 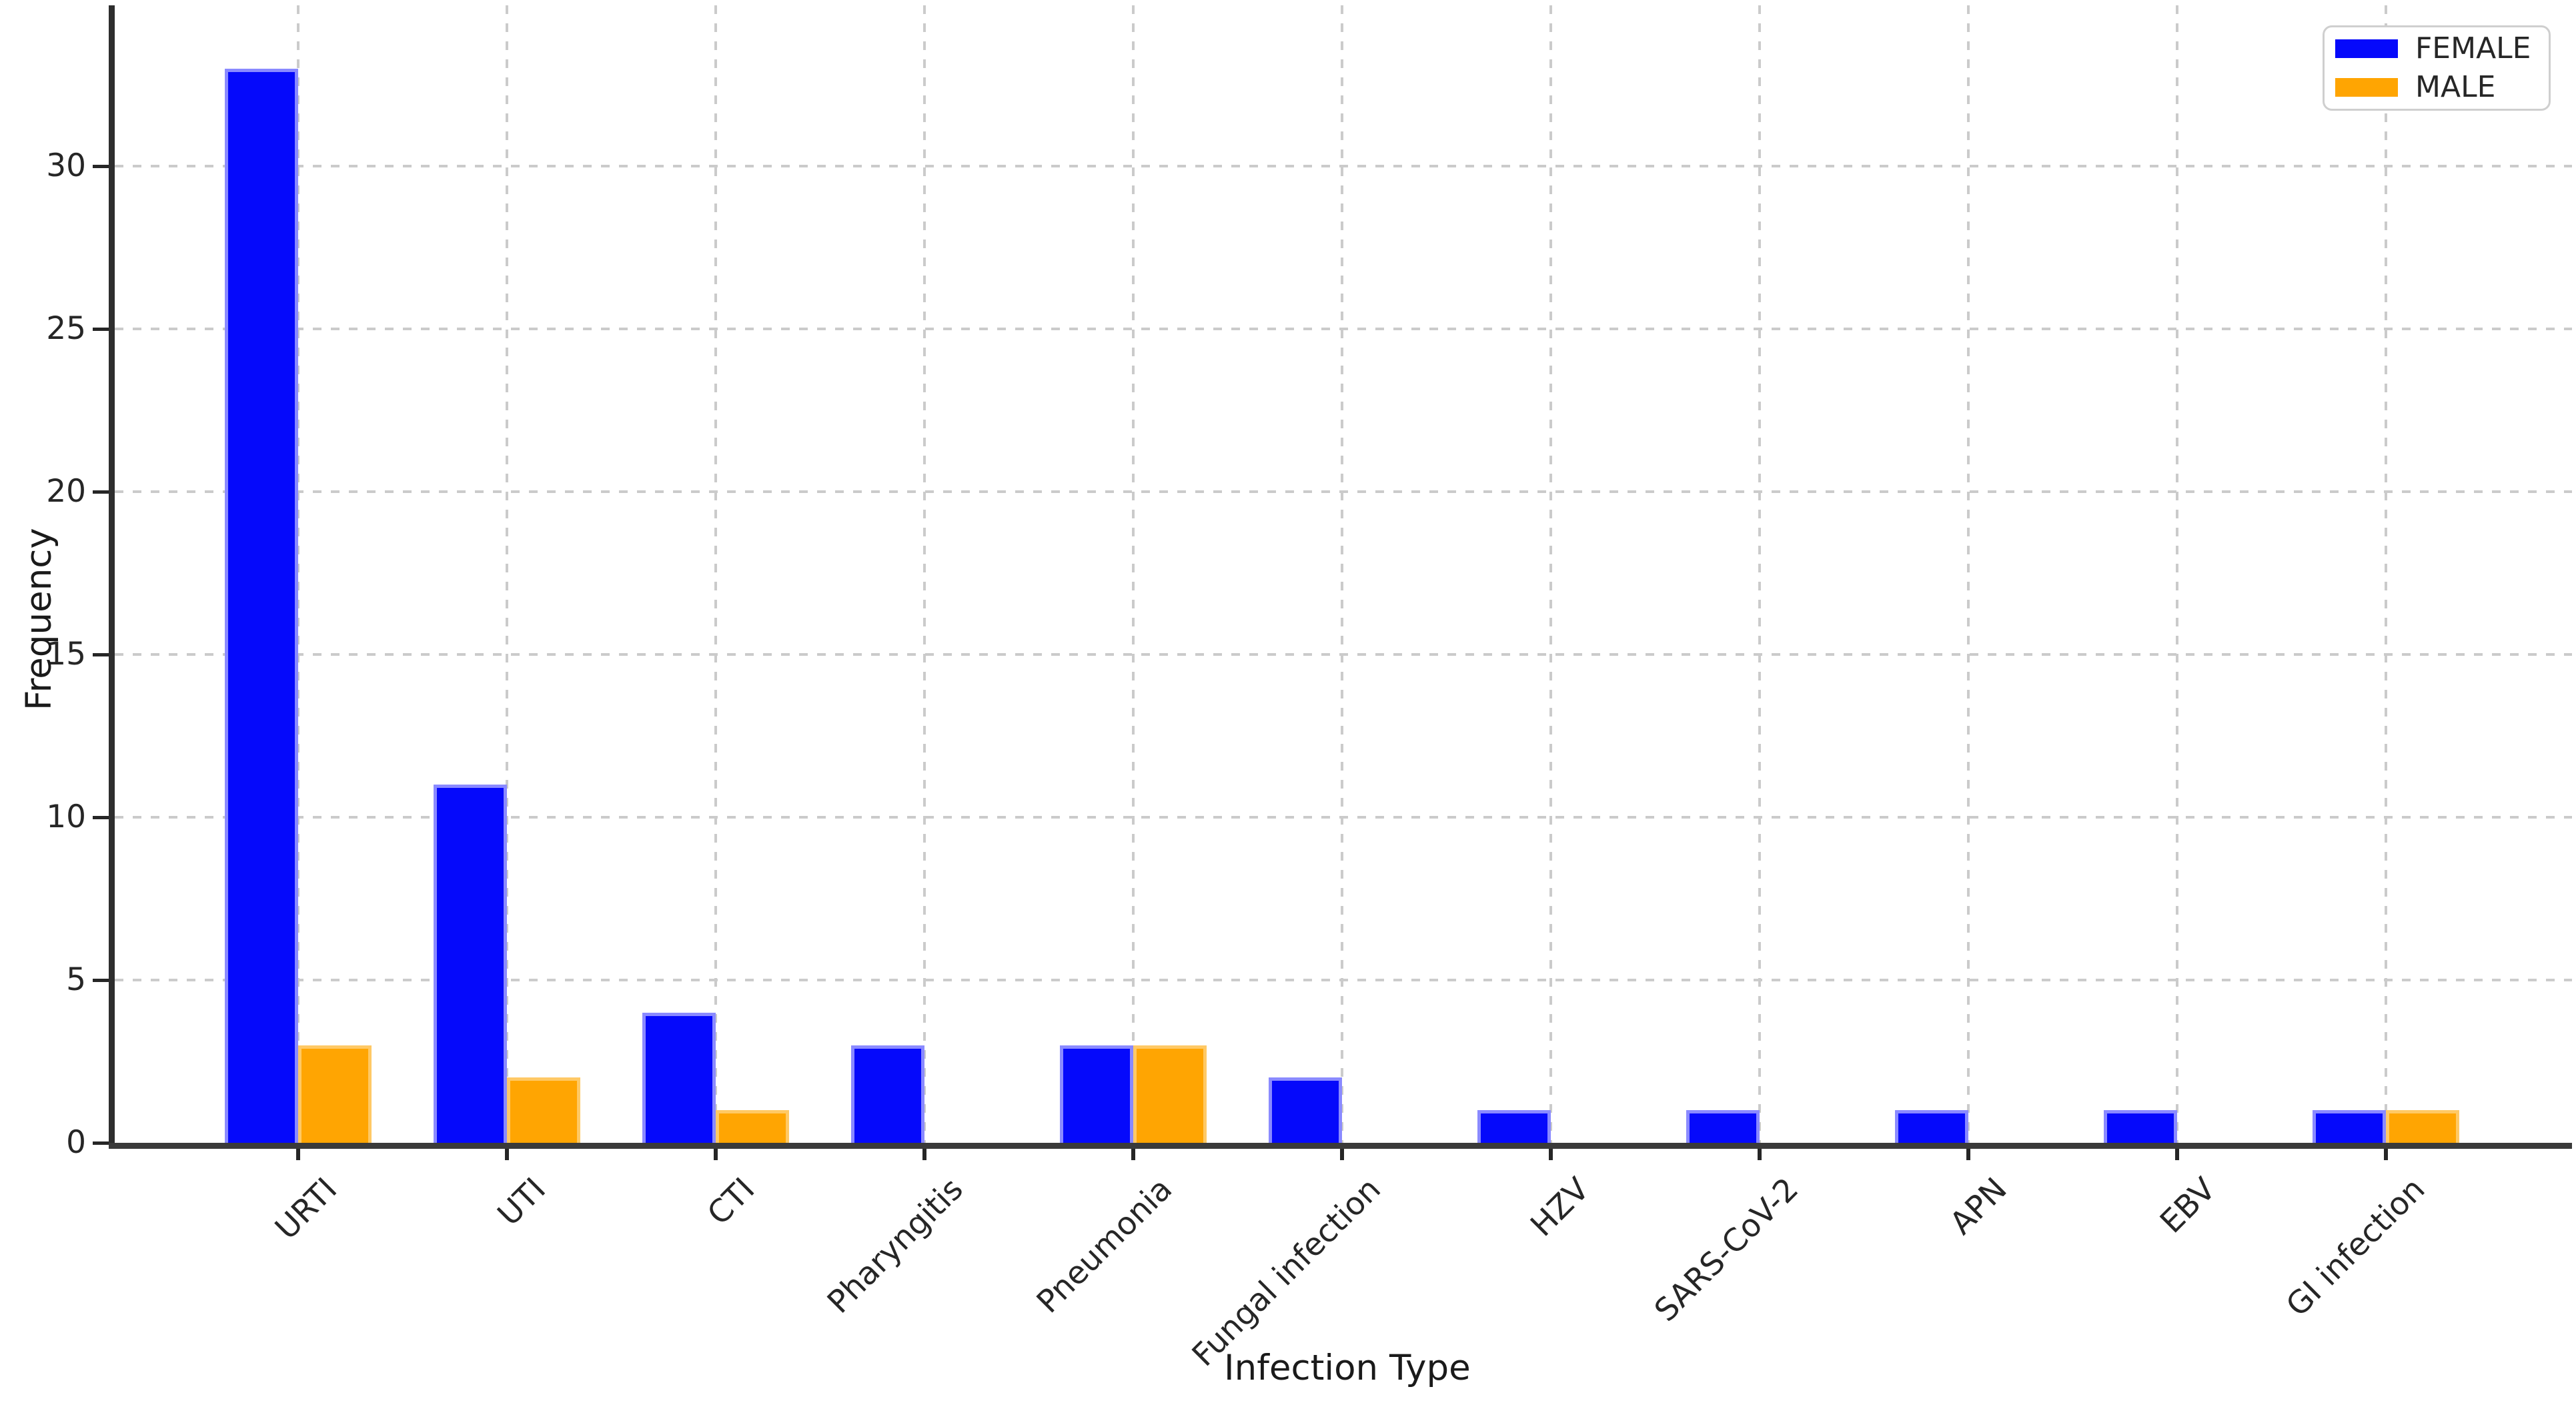 I want to click on x-tick-label-4: Pneumonia, so click(x=1104, y=1246).